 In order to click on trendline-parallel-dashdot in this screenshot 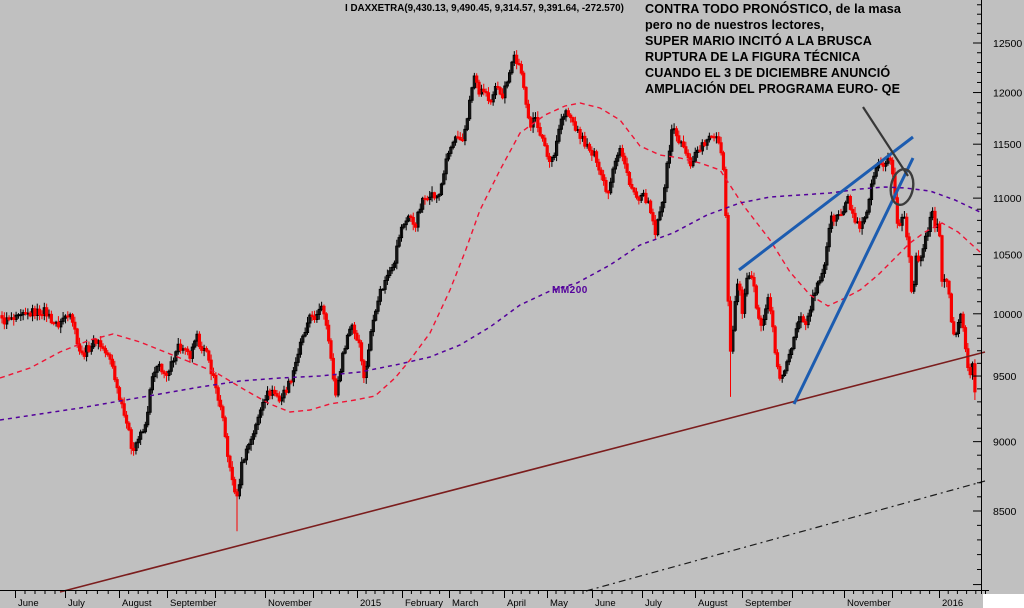, I will do `click(785, 536)`.